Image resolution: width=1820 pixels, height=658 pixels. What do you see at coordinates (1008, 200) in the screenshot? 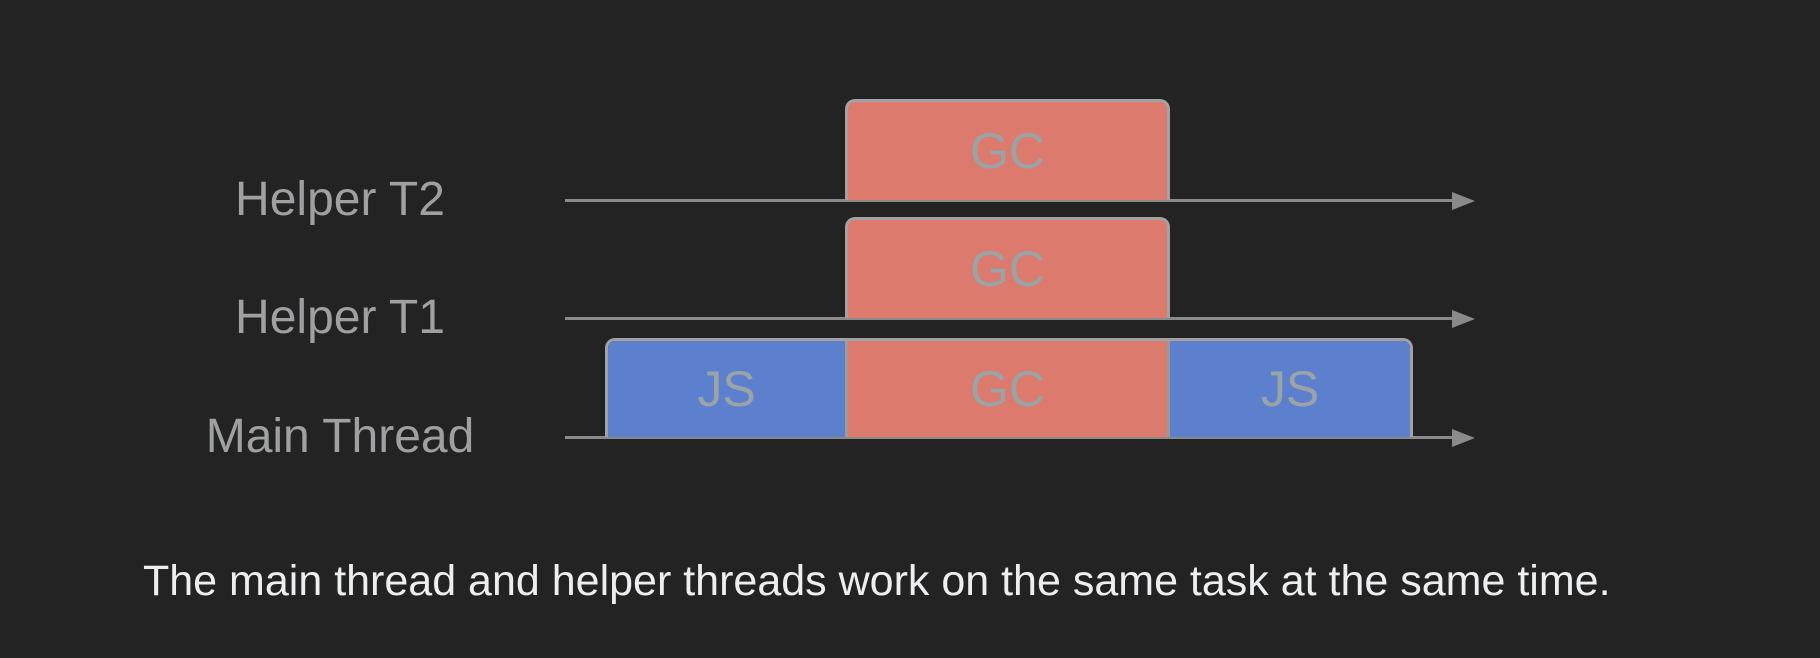
I see `timeline-helper-t2` at bounding box center [1008, 200].